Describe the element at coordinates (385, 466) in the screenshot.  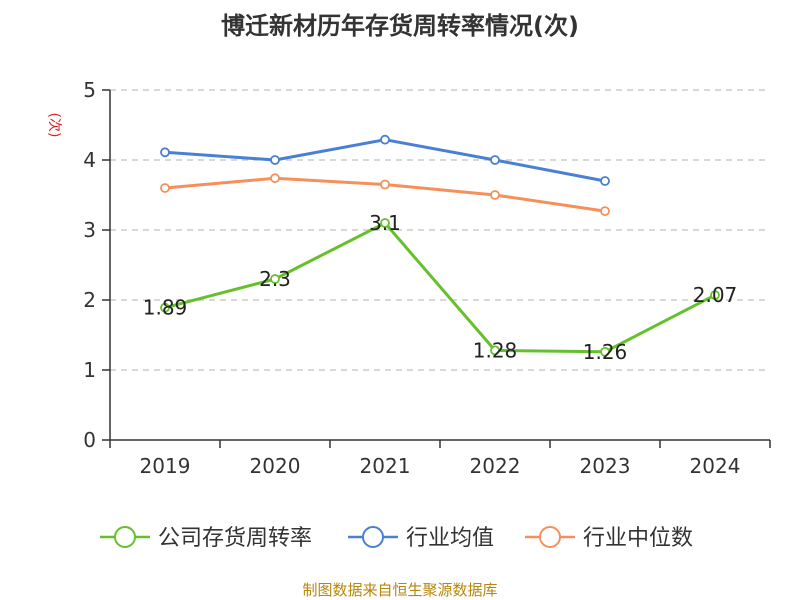
I see `x-tick-label: 2021` at that location.